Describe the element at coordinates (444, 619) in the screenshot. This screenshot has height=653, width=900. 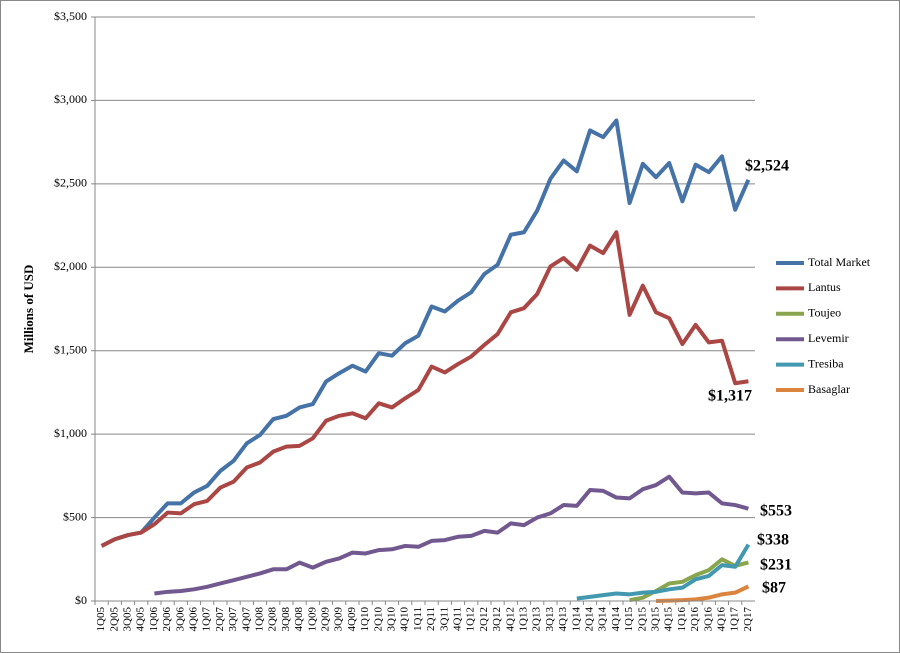
I see `x-tick-label: 3Q11` at that location.